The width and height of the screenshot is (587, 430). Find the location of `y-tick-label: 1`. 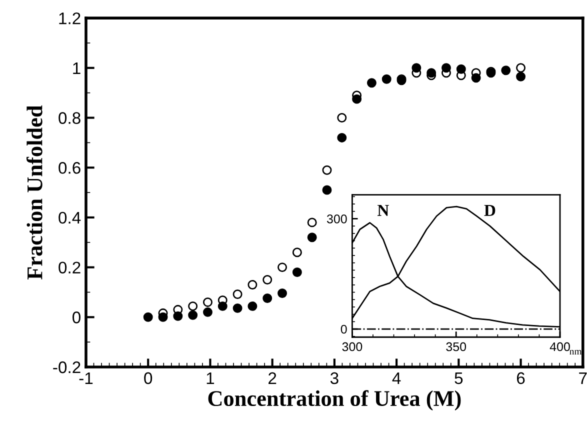

y-tick-label: 1 is located at coordinates (76, 68).